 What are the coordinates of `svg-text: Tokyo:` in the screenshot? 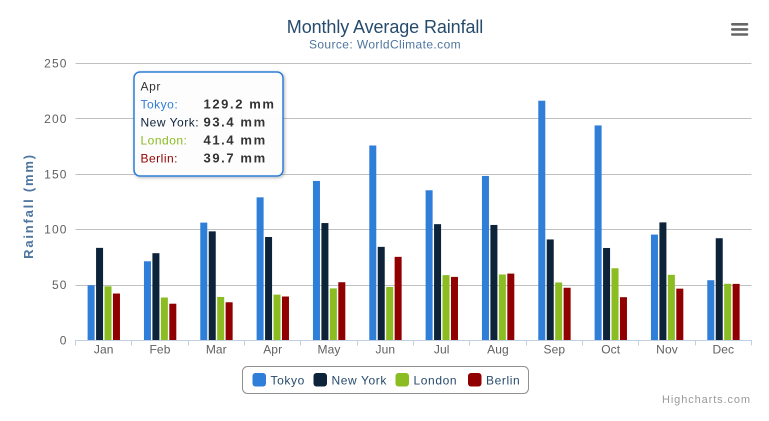 It's located at (160, 105).